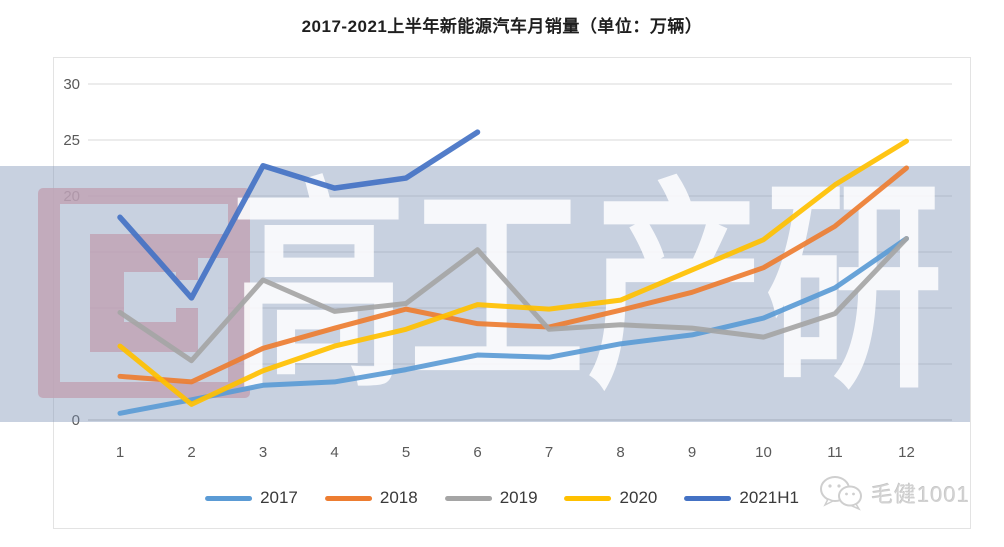 Image resolution: width=1004 pixels, height=547 pixels. Describe the element at coordinates (150, 297) in the screenshot. I see `logo-shape-center` at that location.